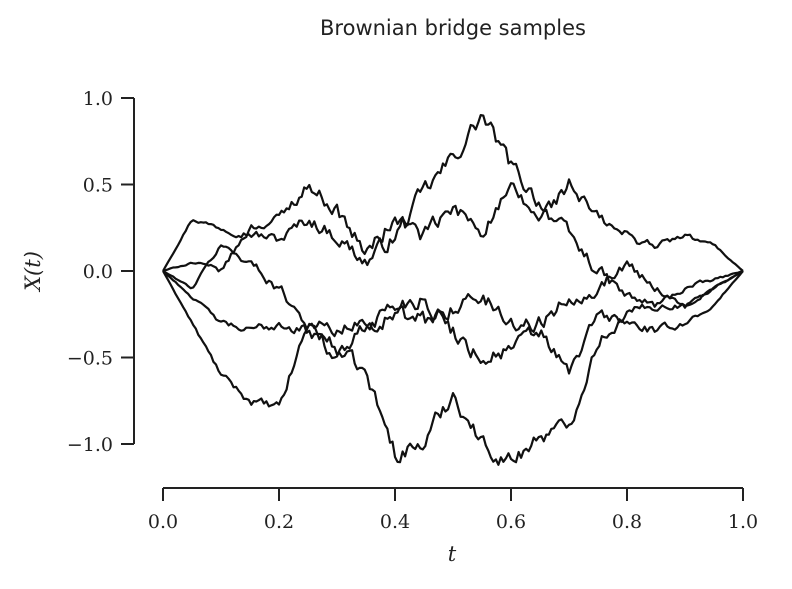 The height and width of the screenshot is (589, 792). I want to click on x-tick-label: 0.8, so click(627, 522).